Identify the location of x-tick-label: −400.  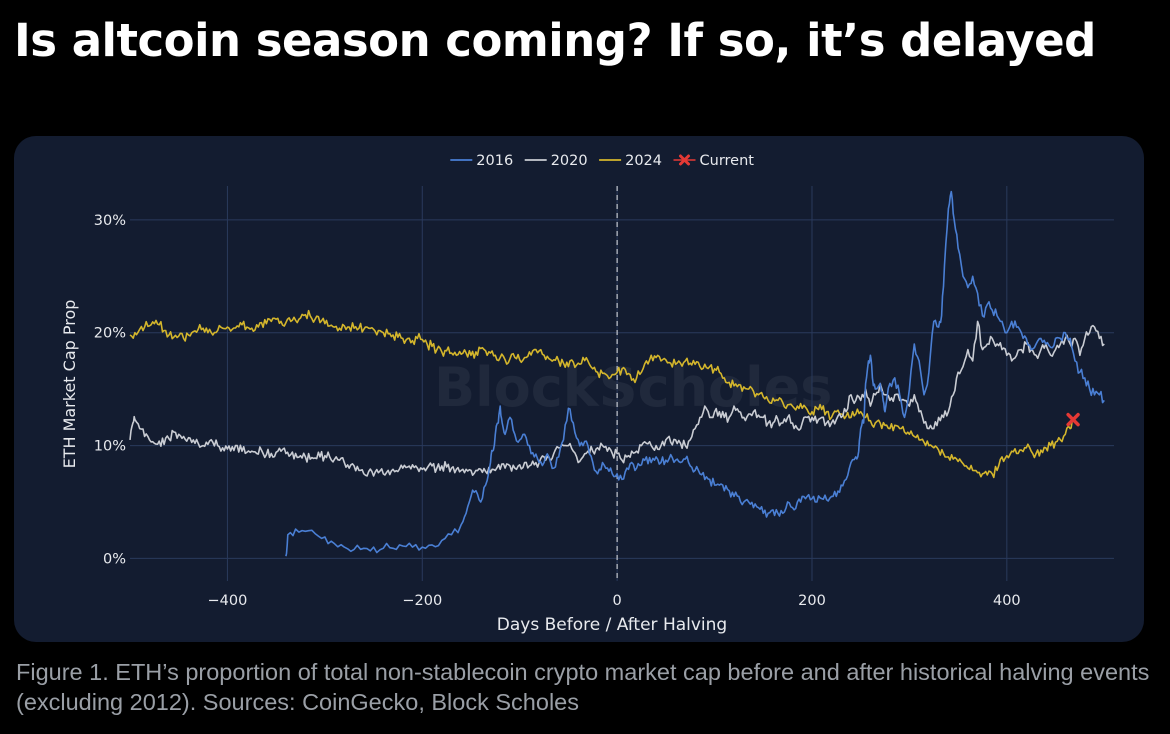
(228, 601).